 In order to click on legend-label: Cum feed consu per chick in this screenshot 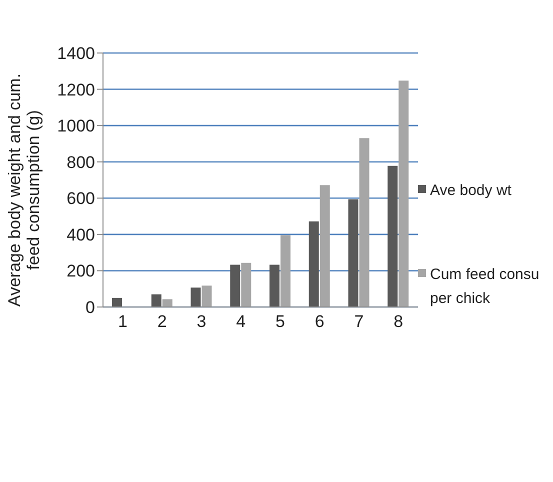, I will do `click(485, 287)`.